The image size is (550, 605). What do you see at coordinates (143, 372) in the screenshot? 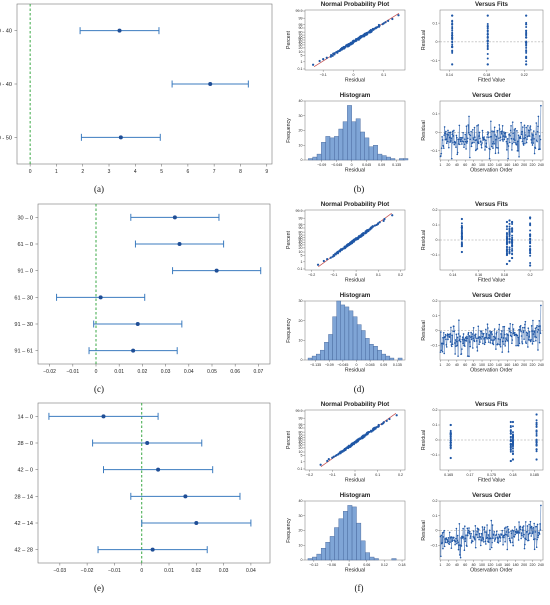
I see `x-tick-label: 0.02` at bounding box center [143, 372].